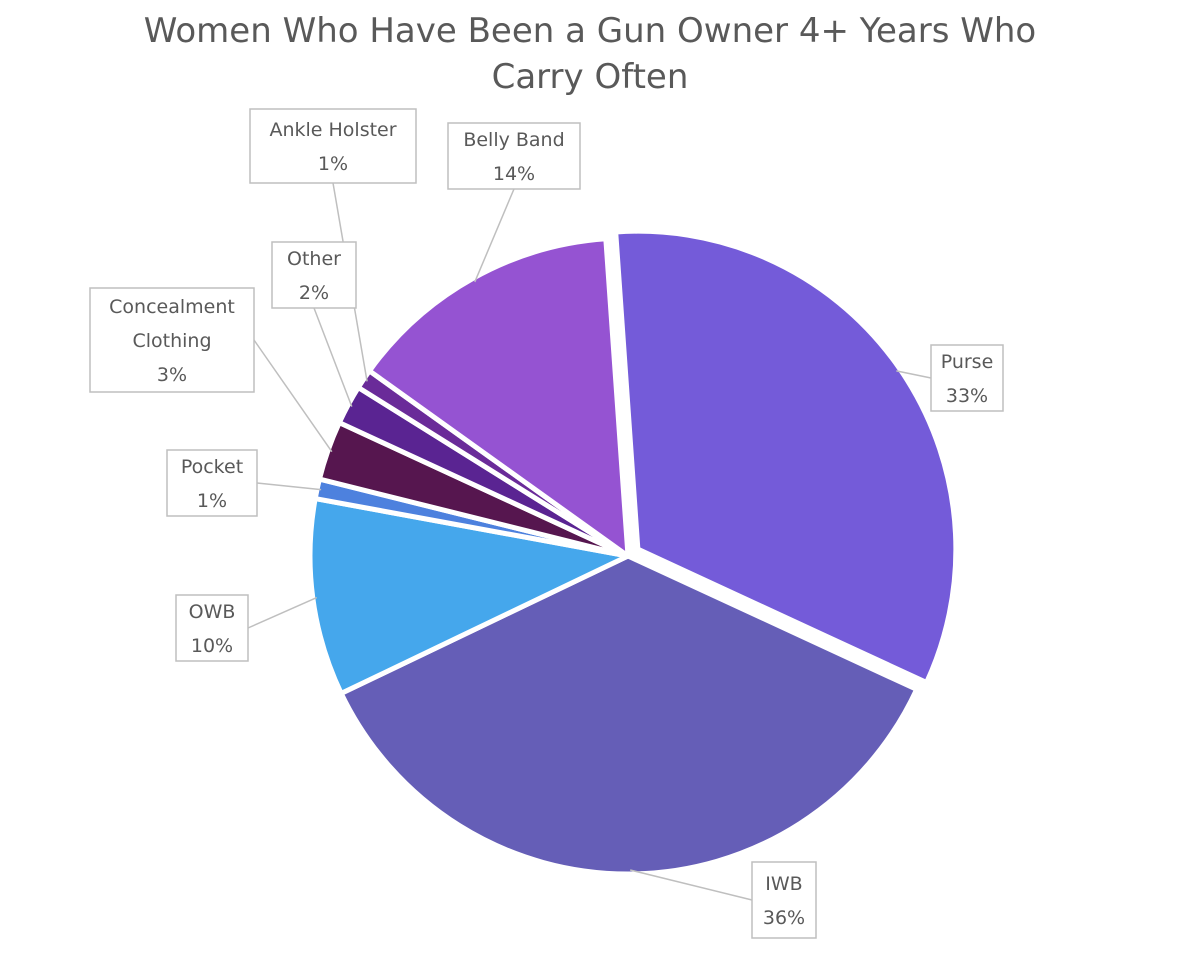  I want to click on data-label-category: Pocket, so click(212, 467).